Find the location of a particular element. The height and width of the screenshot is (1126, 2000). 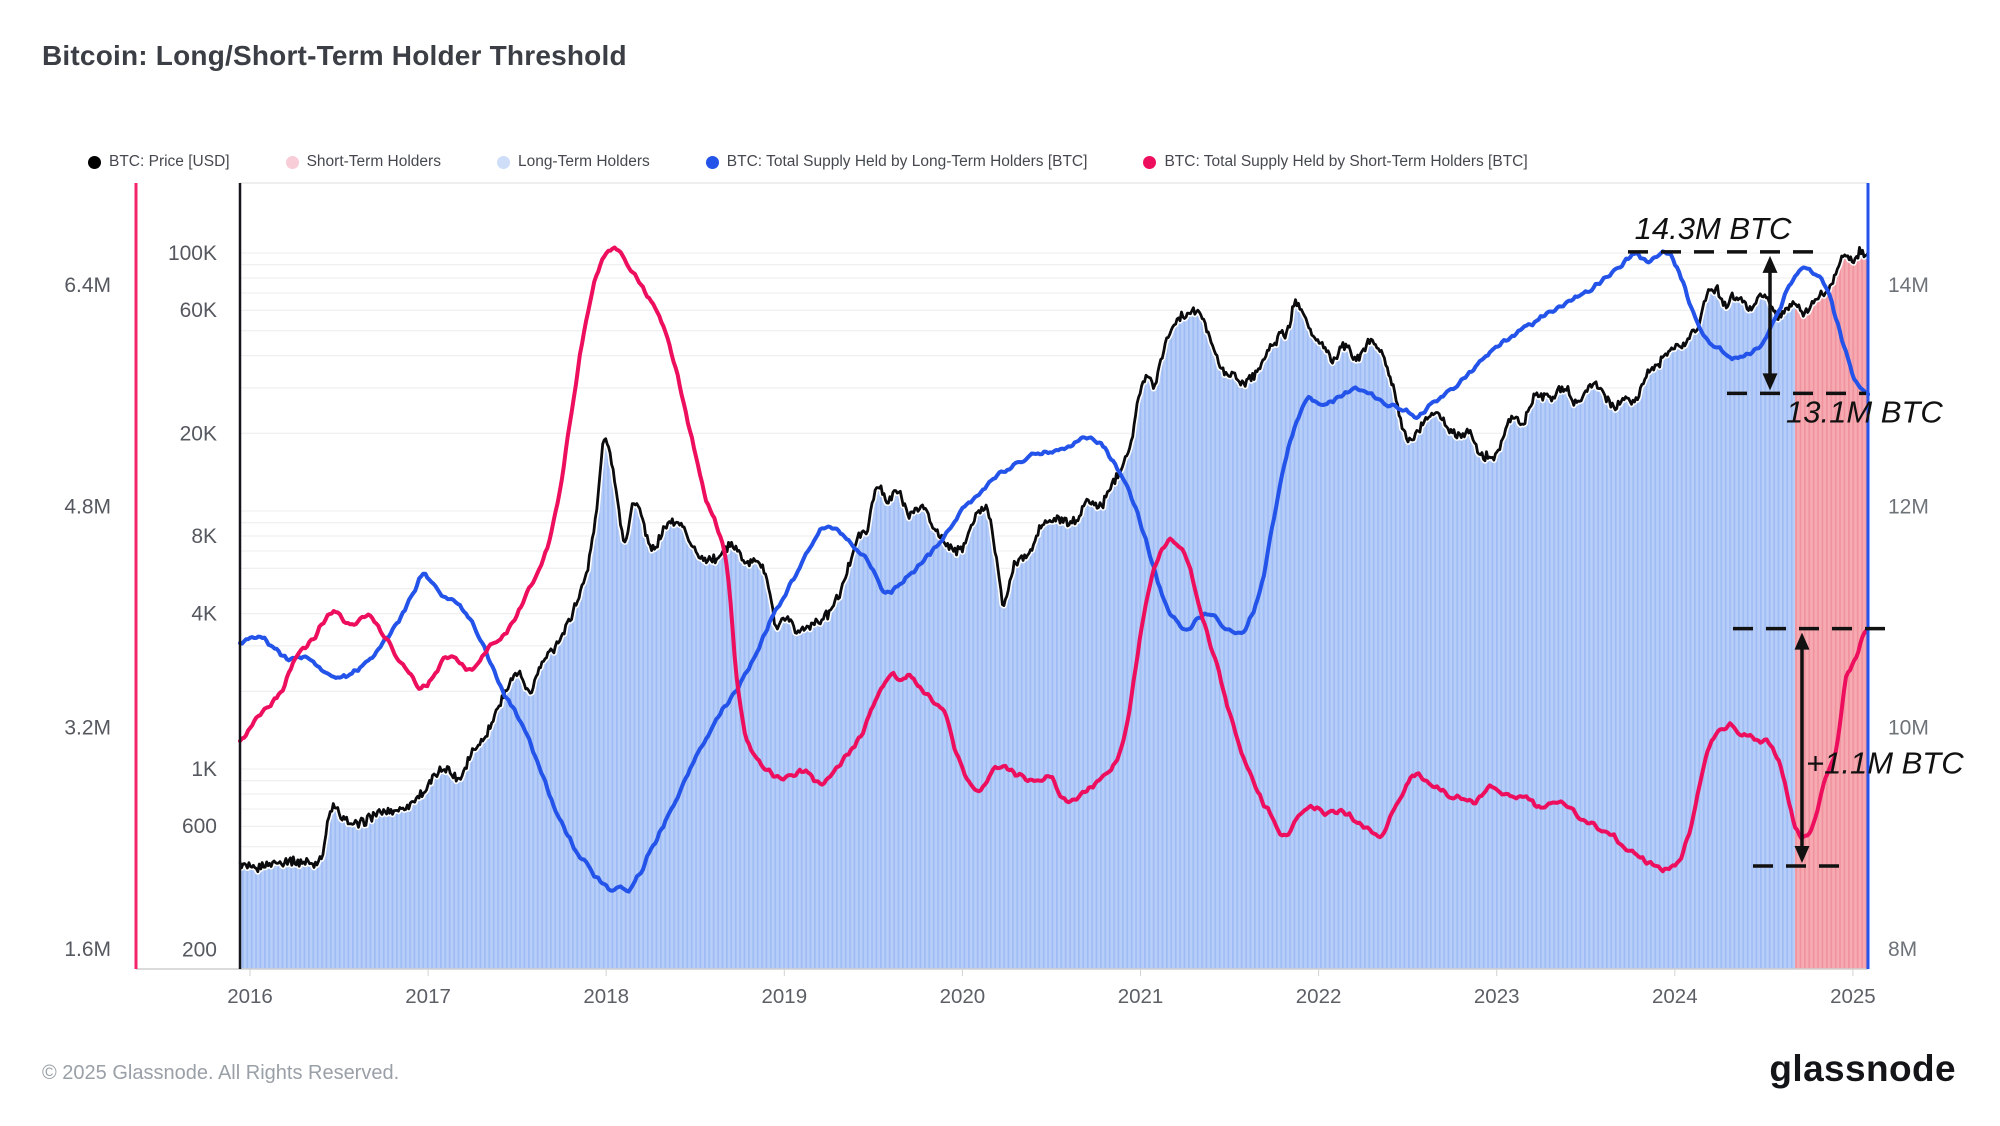

sth-regime-area is located at coordinates (1831, 608).